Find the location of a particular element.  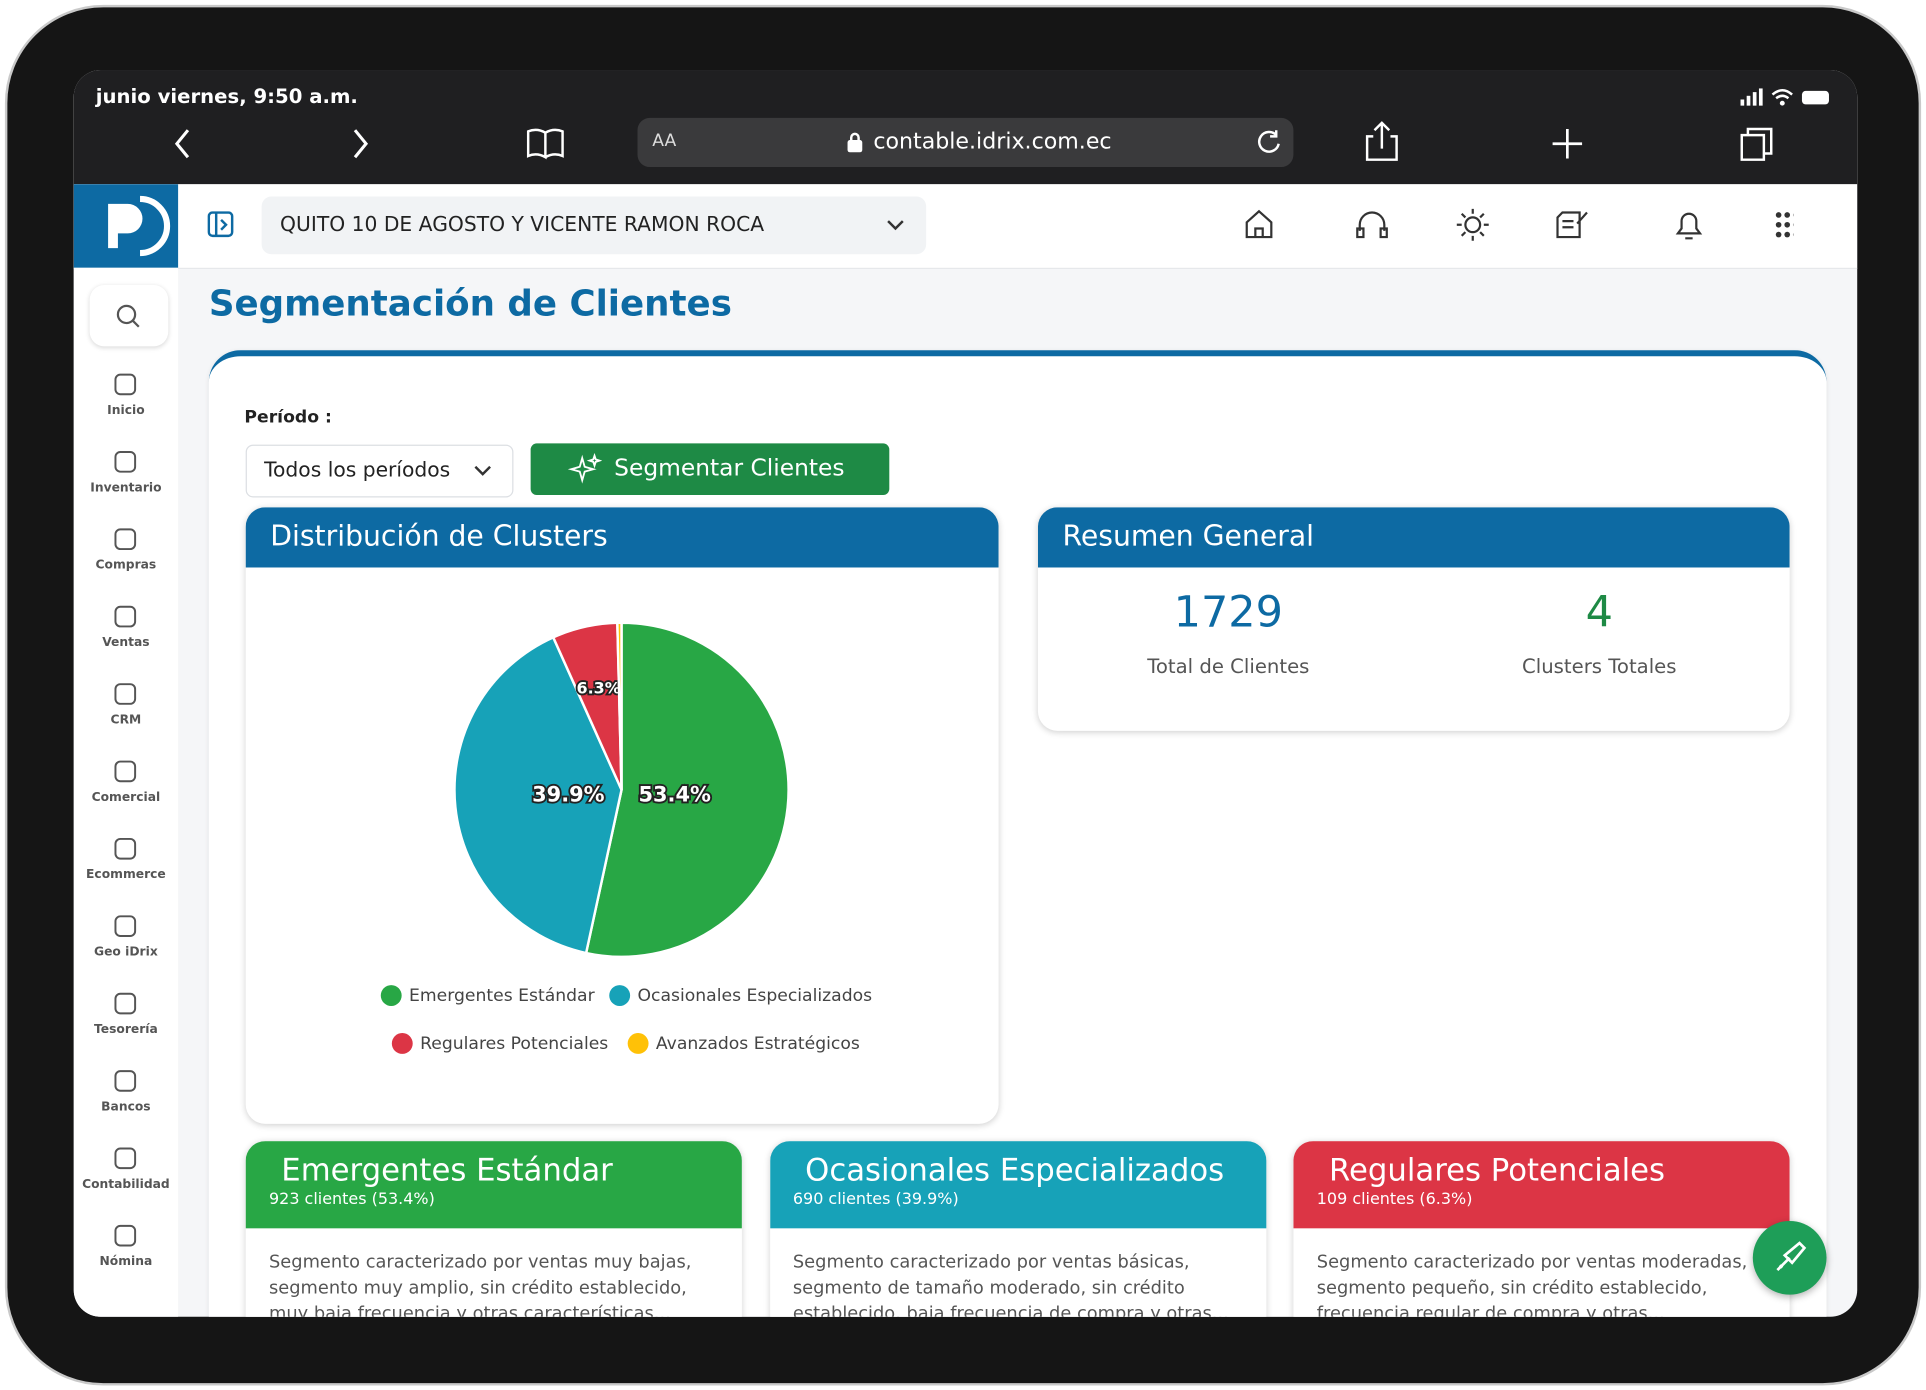

sidebar-item: Nómina is located at coordinates (126, 1252).